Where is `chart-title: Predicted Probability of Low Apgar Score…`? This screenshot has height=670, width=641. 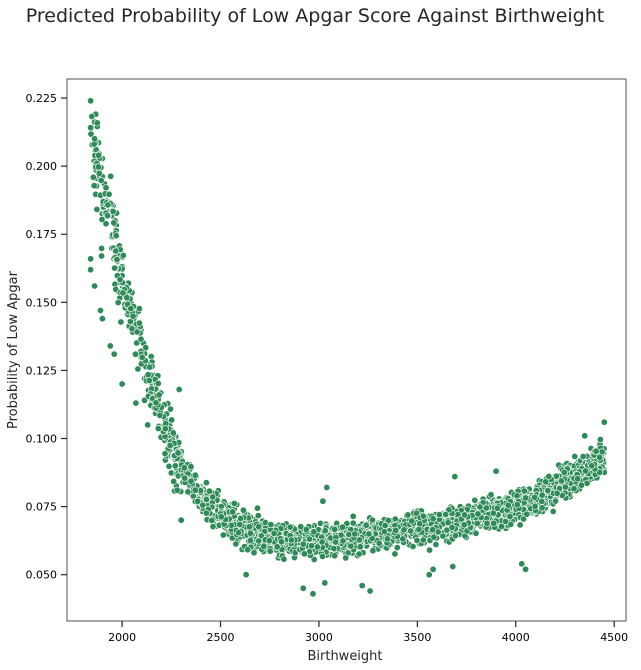
chart-title: Predicted Probability of Low Apgar Score… is located at coordinates (315, 16).